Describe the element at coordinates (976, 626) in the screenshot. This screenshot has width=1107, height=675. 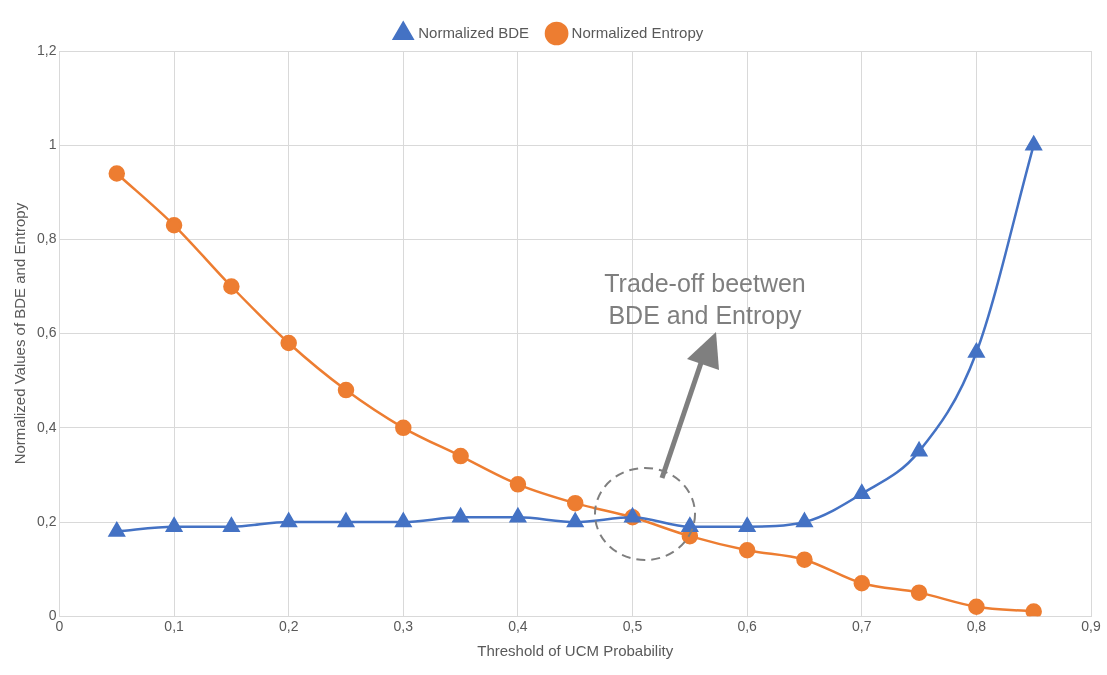
I see `x-tick-label: 0,8` at that location.